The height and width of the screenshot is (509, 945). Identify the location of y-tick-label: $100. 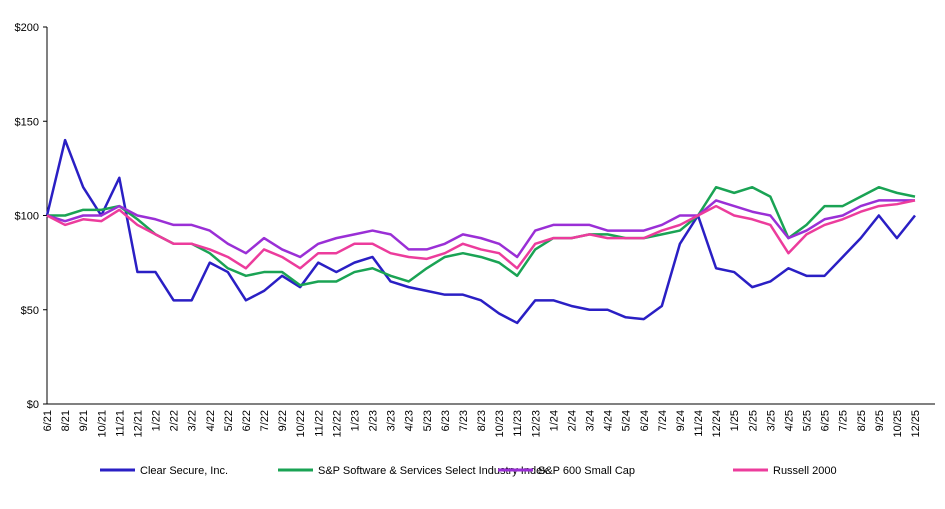
(27, 217).